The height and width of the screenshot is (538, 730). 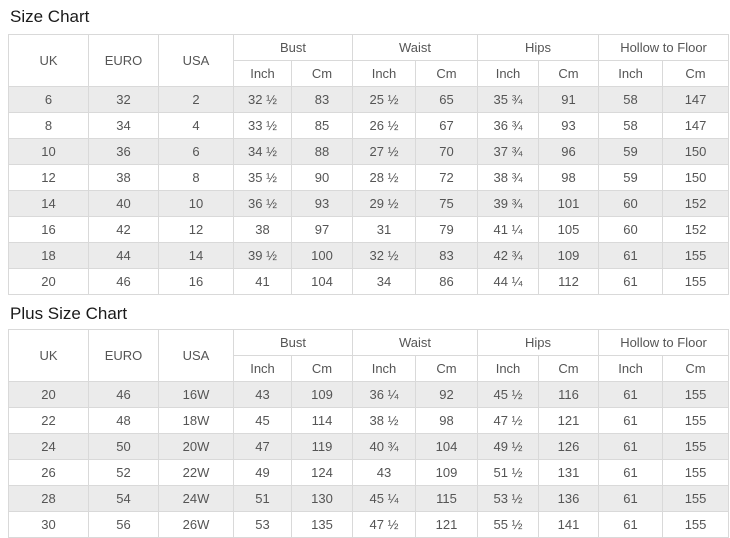 I want to click on table-cell: 42, so click(x=123, y=229).